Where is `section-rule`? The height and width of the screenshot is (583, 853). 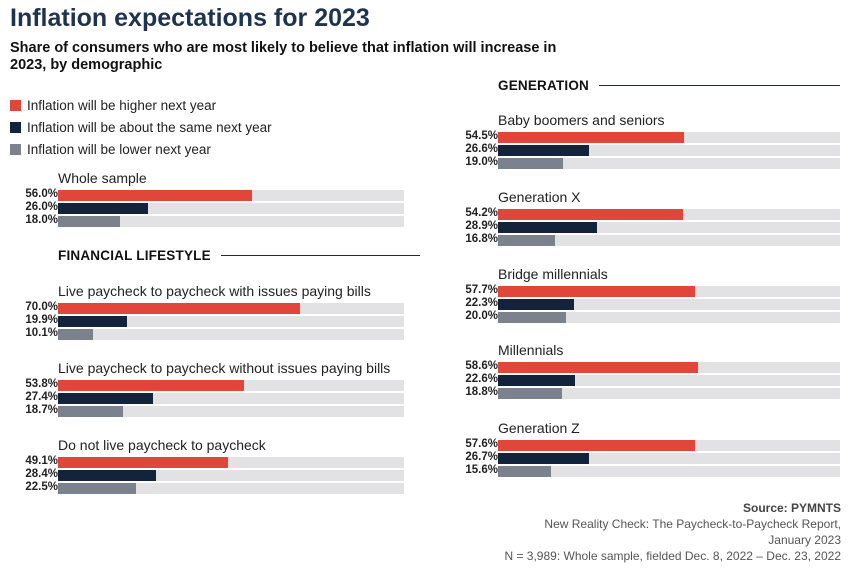
section-rule is located at coordinates (719, 85).